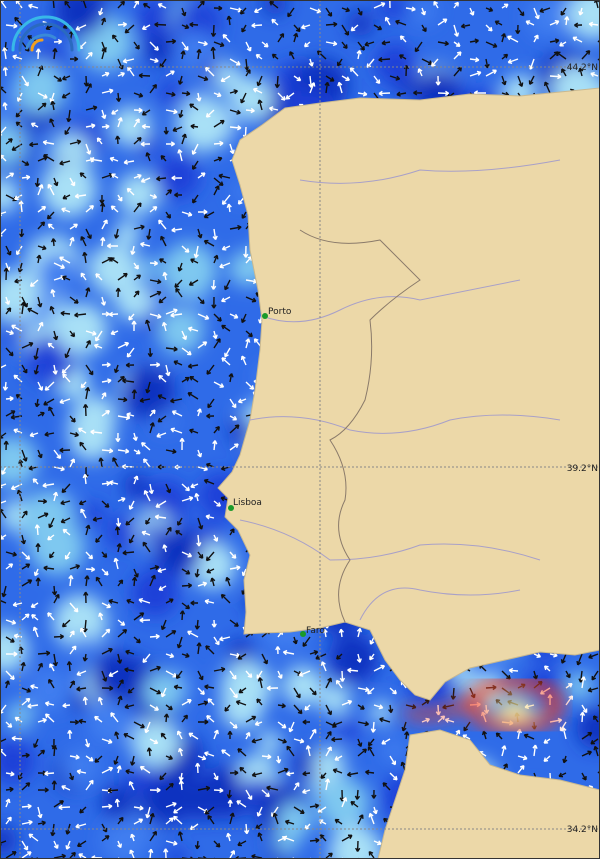 This screenshot has width=600, height=859. I want to click on rainbow-arc-logo, so click(46, 33).